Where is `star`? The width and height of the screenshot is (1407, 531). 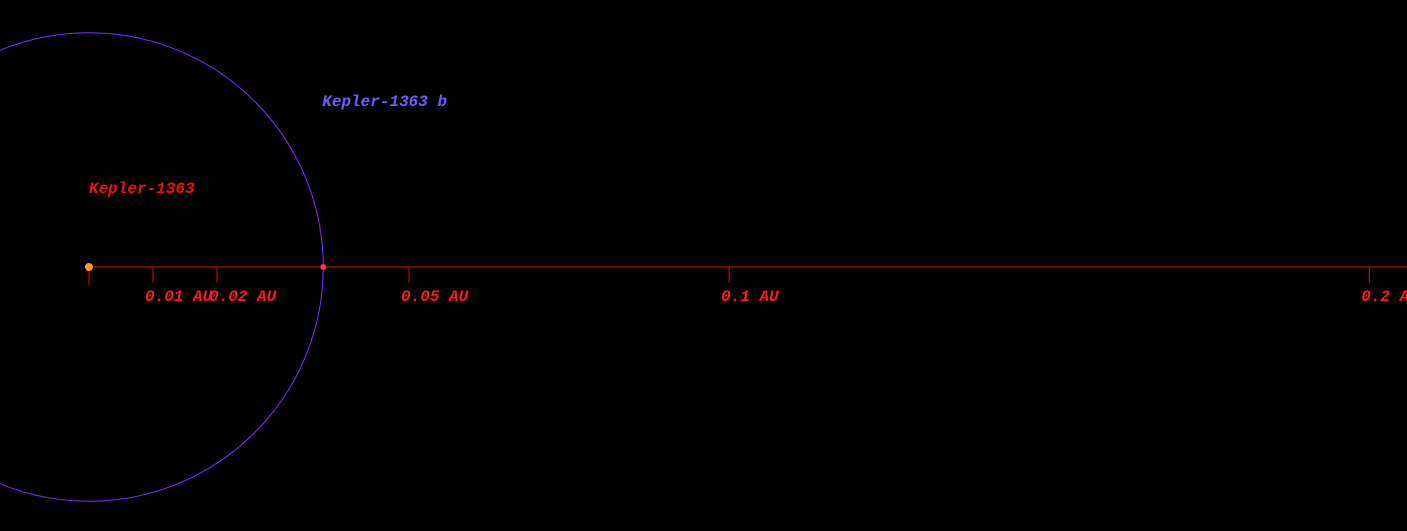
star is located at coordinates (88, 267).